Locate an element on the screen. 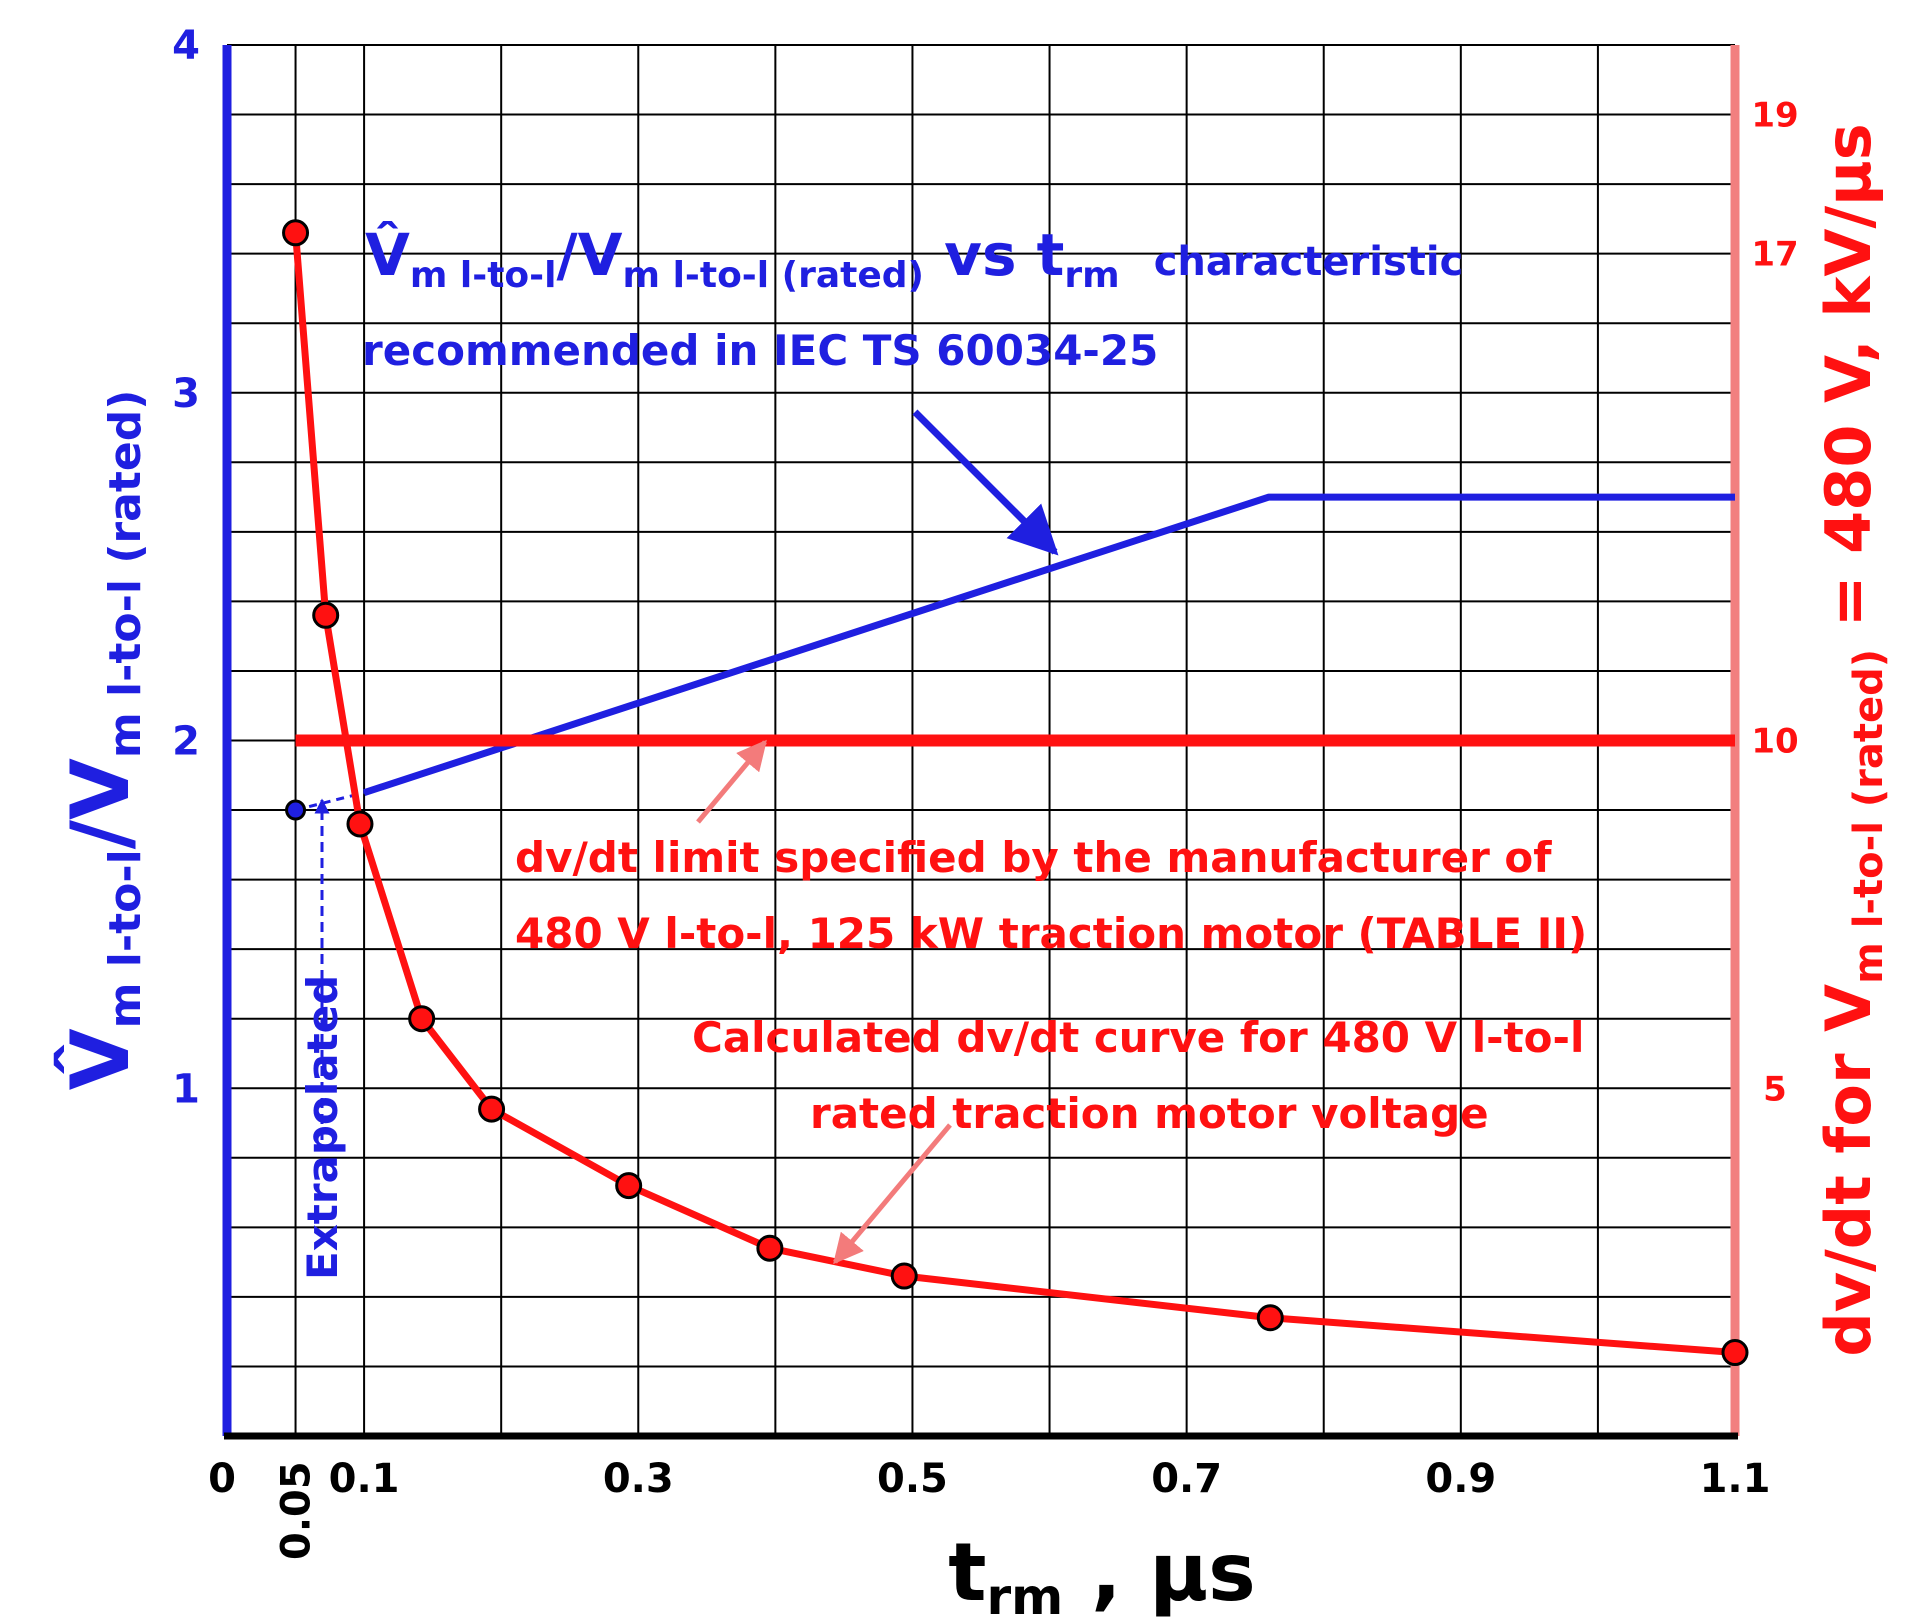 Image resolution: width=1916 pixels, height=1621 pixels. right-tick-label: 17 is located at coordinates (1774, 255).